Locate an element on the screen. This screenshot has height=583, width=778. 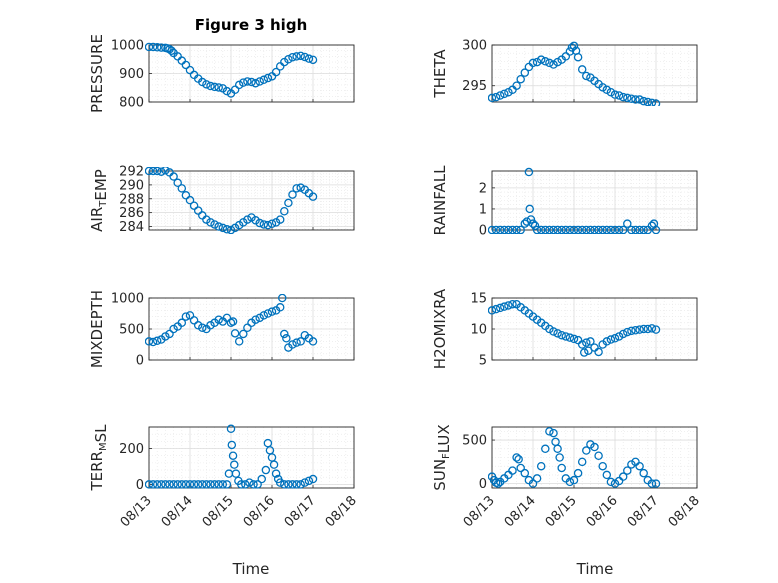
theta-y-axis-label: THETA is located at coordinates (440, 74).